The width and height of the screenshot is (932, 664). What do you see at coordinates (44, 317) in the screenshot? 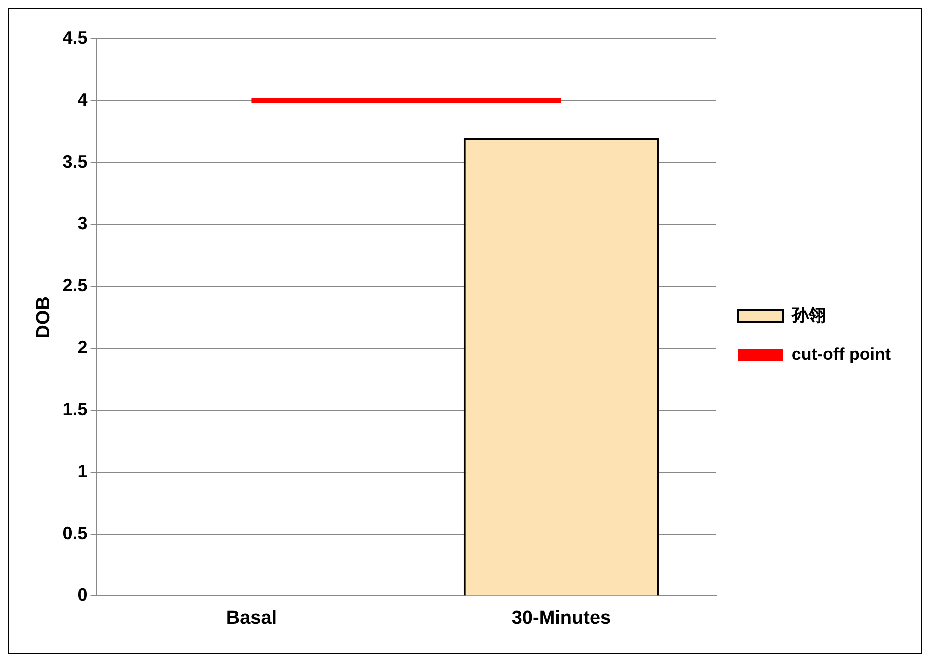
I see `y-axis-title: DOB` at bounding box center [44, 317].